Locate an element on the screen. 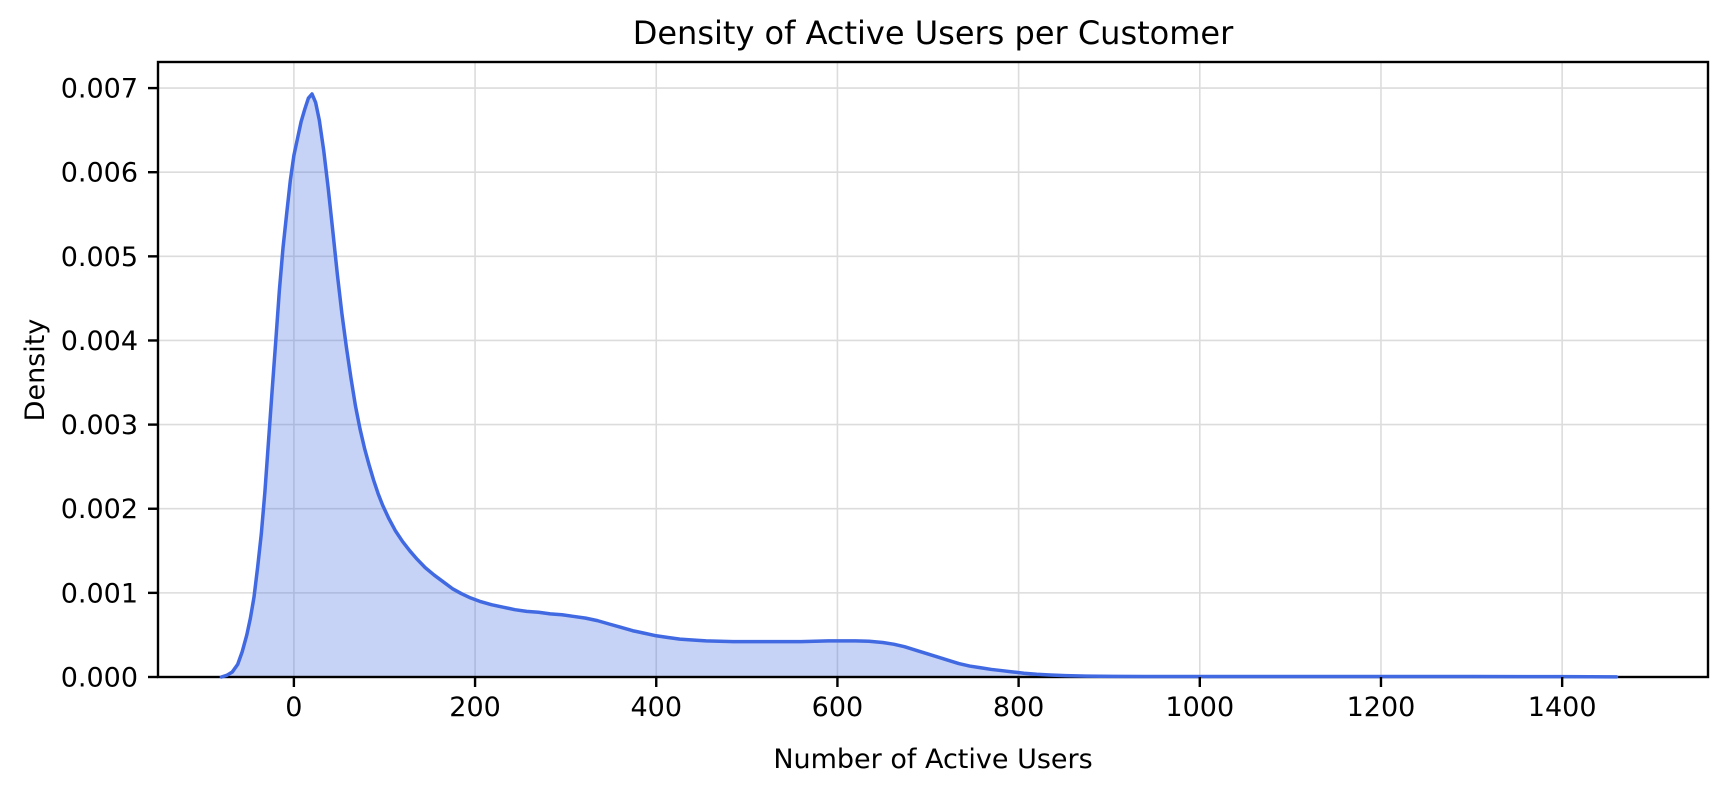  x-tick-labels: 0 200 400 600 800 1000 1200 1400 is located at coordinates (940, 707).